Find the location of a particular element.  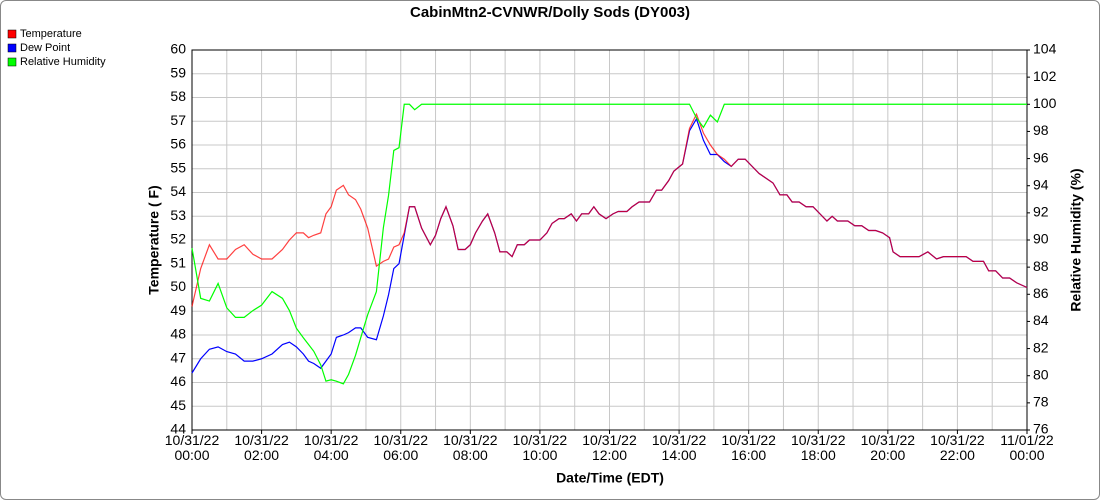

x-tick-label: 10/31/22 22:00 is located at coordinates (957, 447).